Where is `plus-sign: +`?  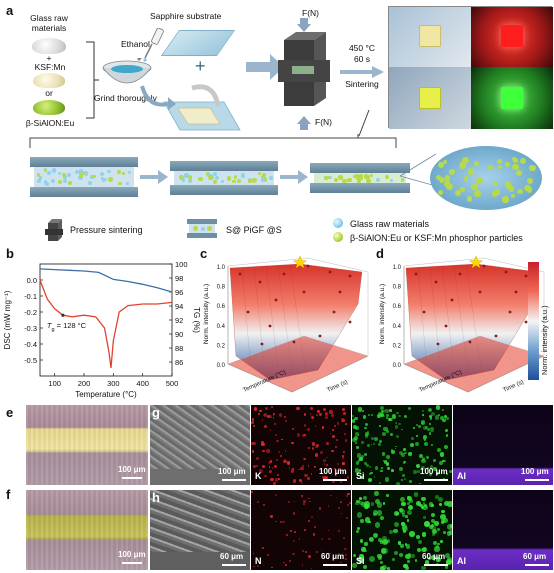 plus-sign: + is located at coordinates (49, 58).